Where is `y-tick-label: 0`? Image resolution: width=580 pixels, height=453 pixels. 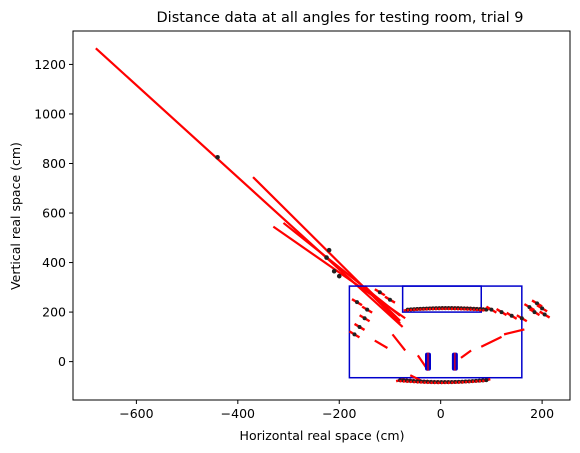
y-tick-label: 0 is located at coordinates (62, 361).